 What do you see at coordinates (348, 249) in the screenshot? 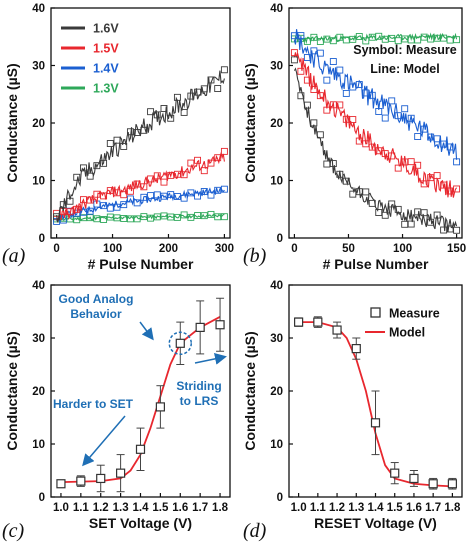
I see `x-tick-label: 50` at bounding box center [348, 249].